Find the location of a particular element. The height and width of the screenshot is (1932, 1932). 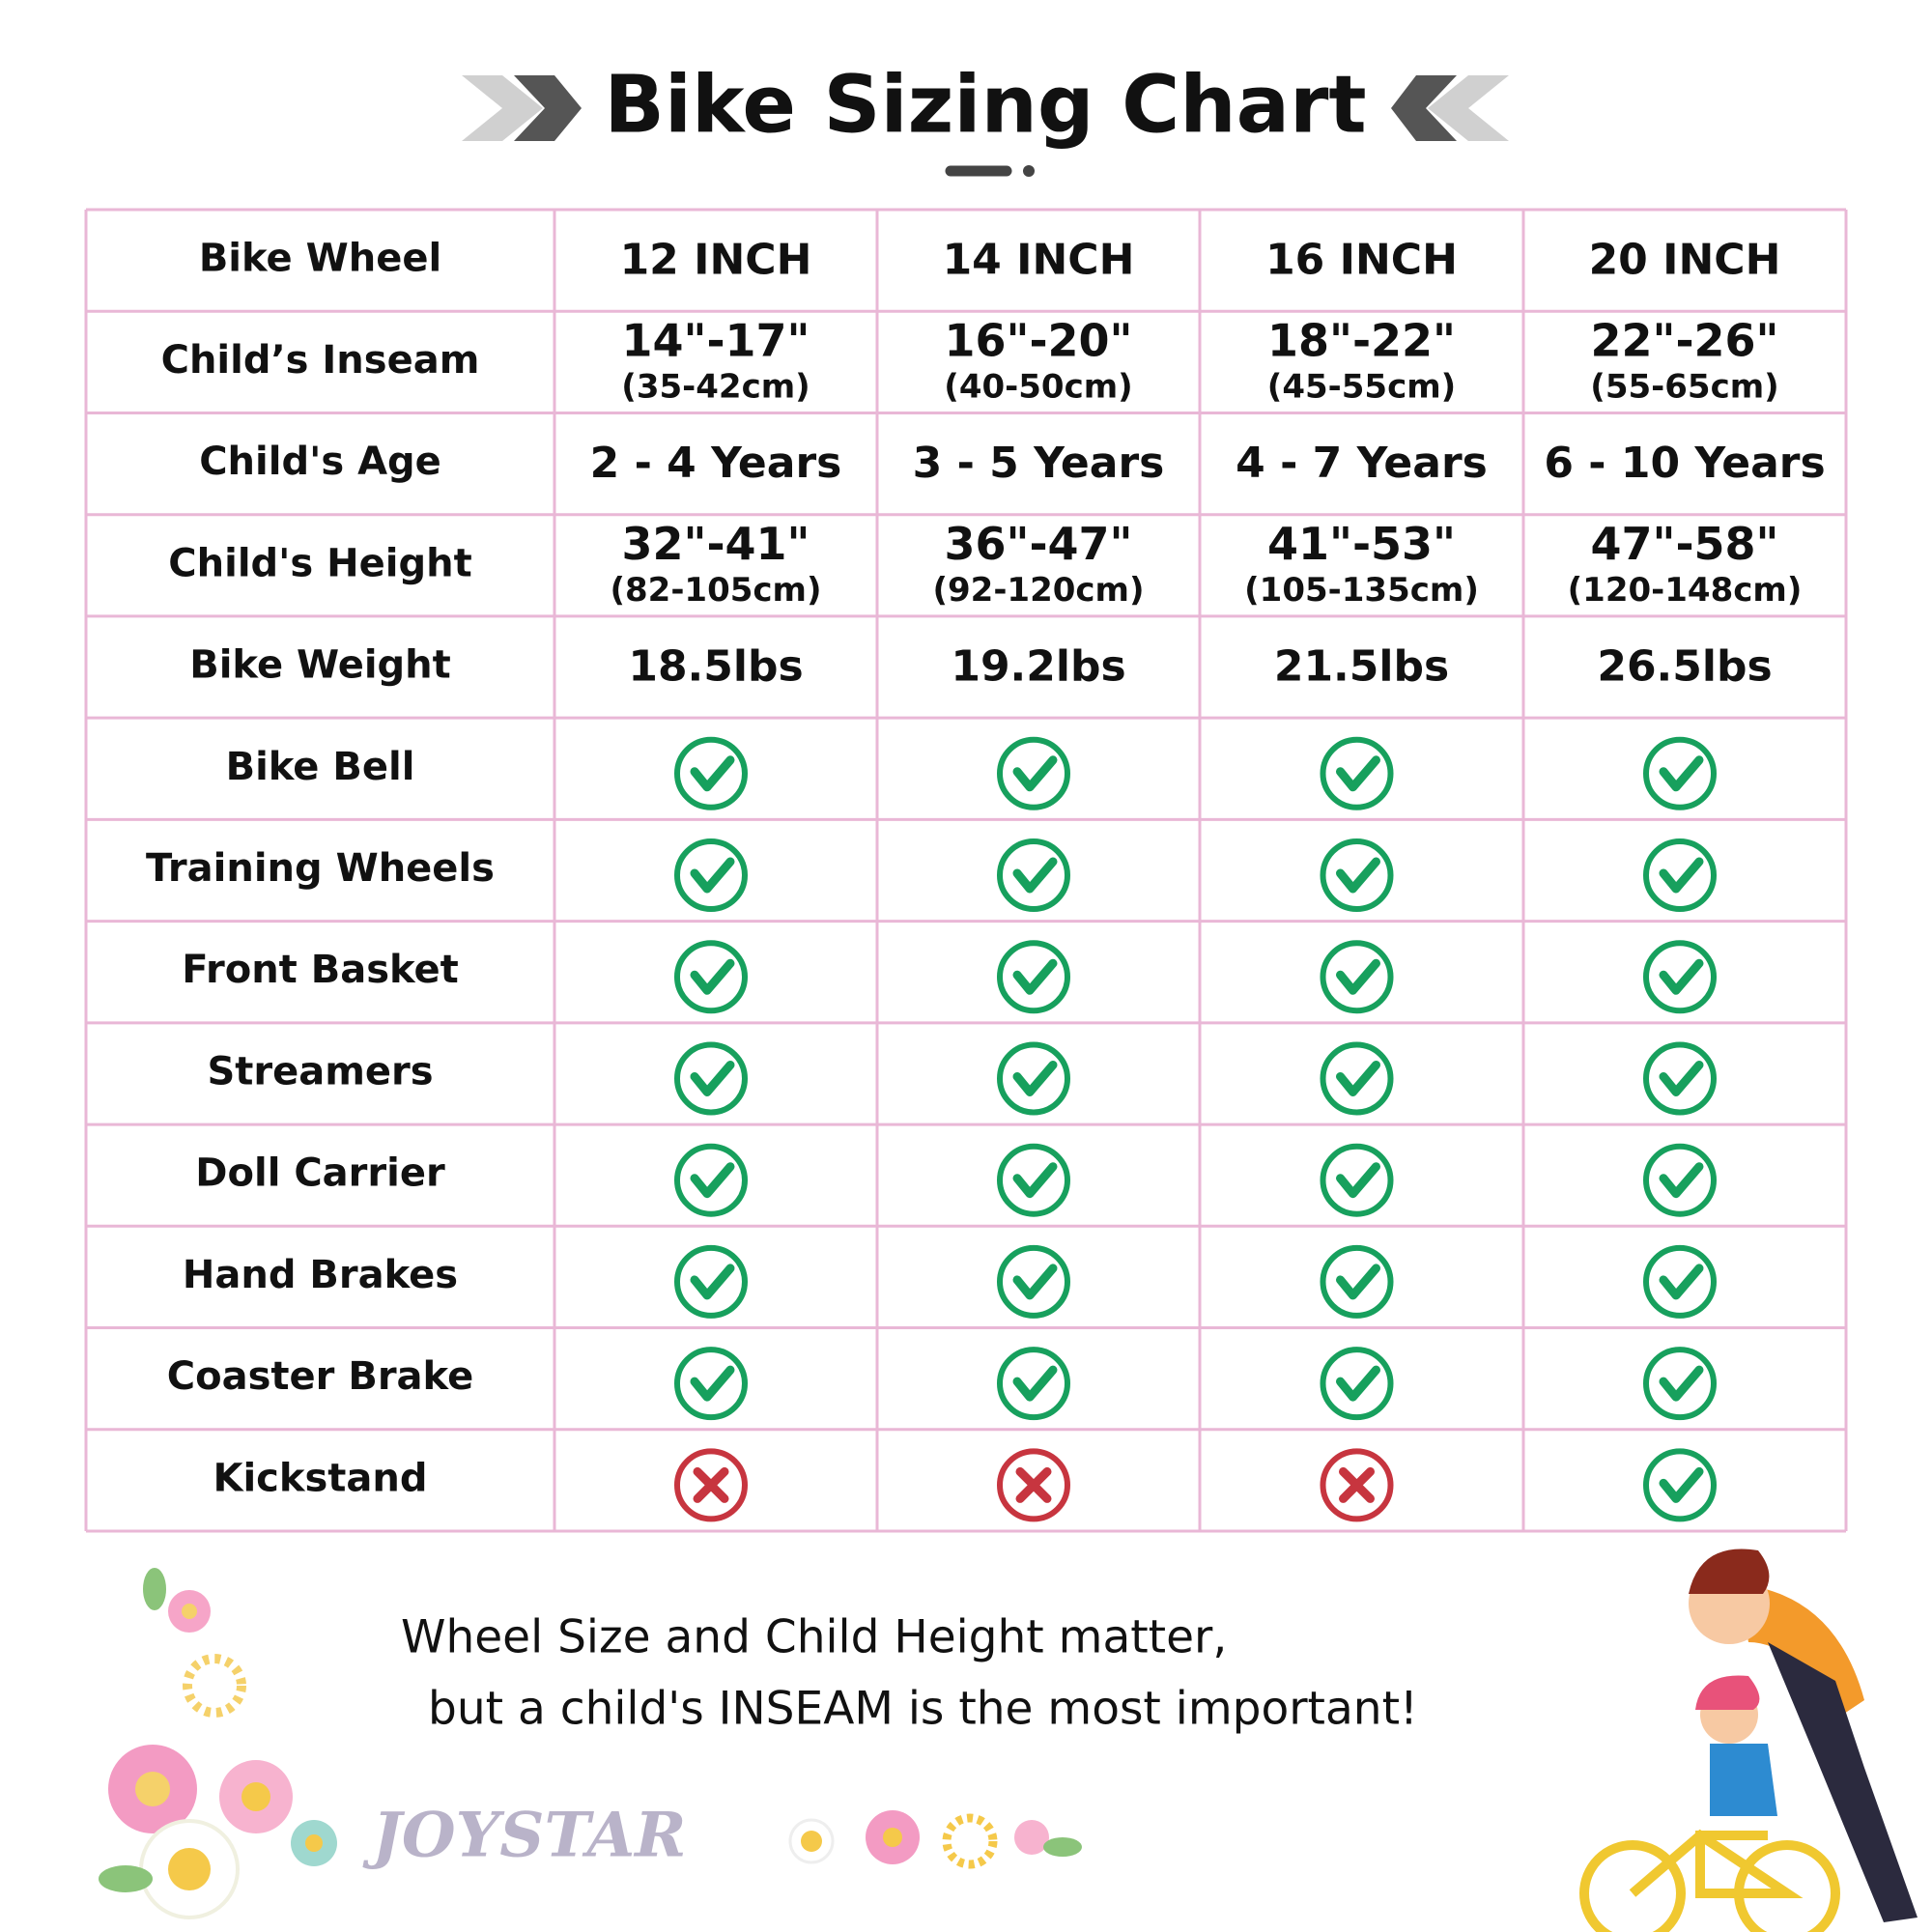

cell-value: 2 - 4 Years is located at coordinates (716, 463).